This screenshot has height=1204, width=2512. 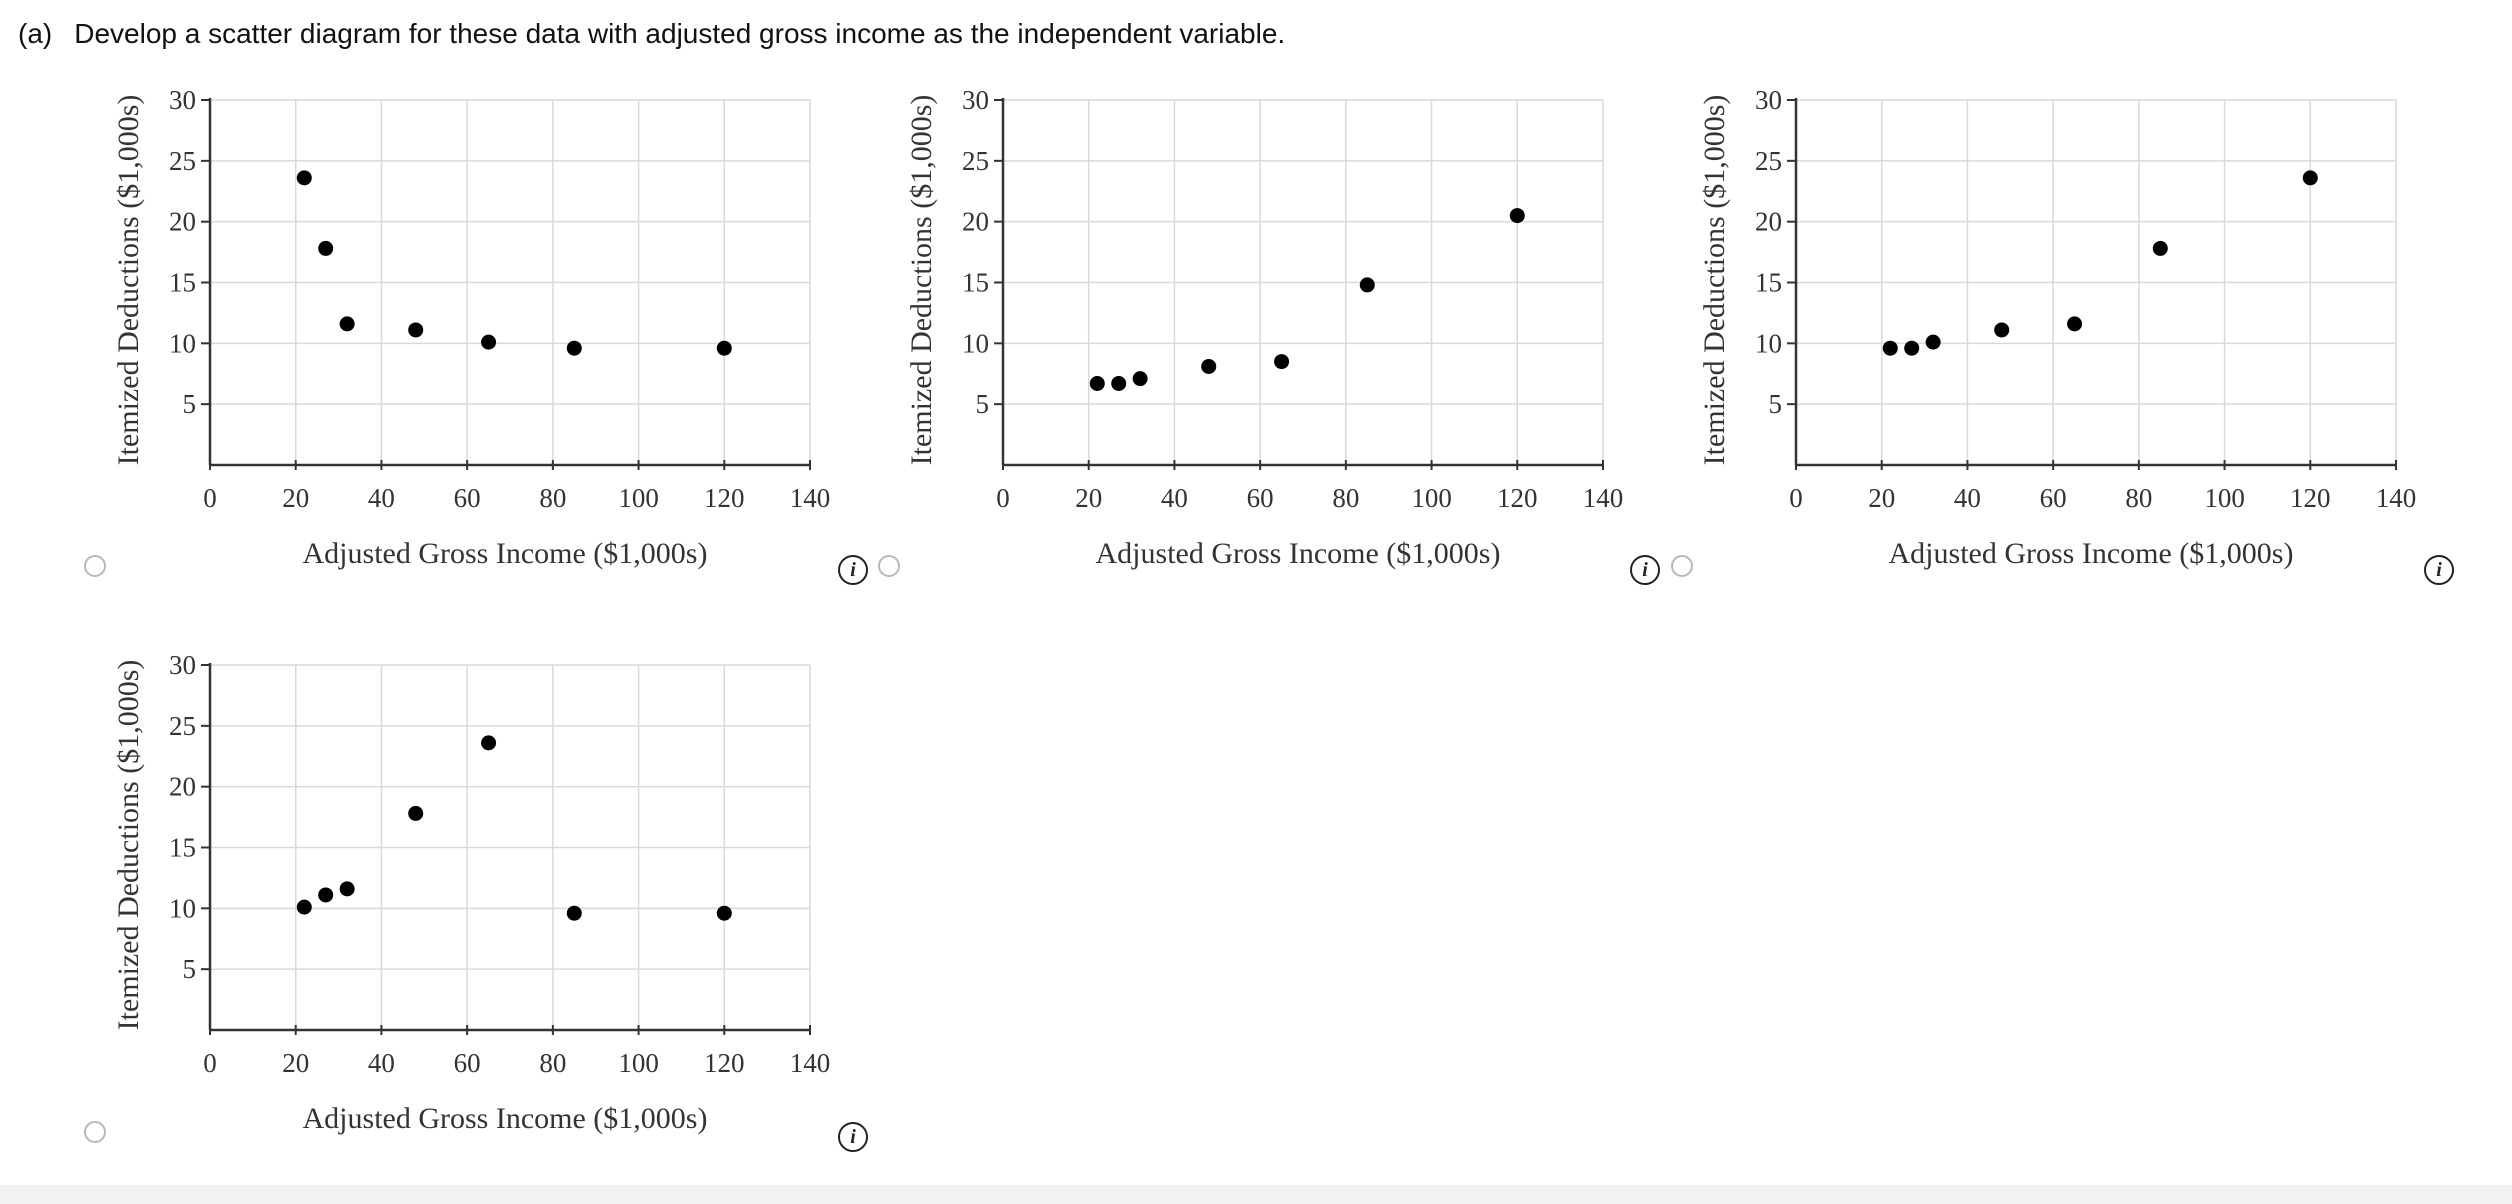 What do you see at coordinates (1682, 566) in the screenshot?
I see `option-c-radio` at bounding box center [1682, 566].